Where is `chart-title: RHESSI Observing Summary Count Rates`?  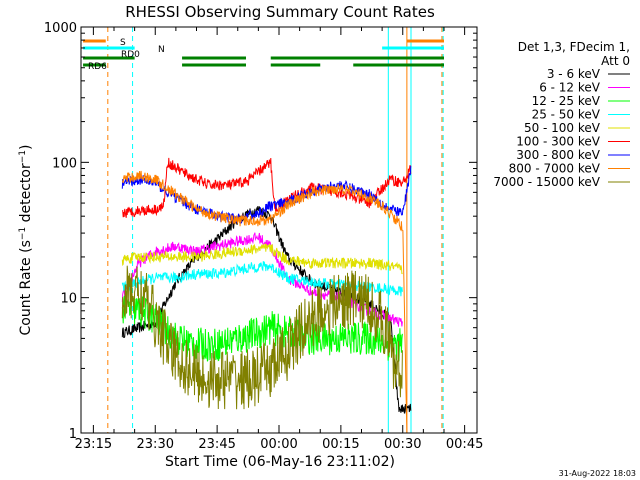
chart-title: RHESSI Observing Summary Count Rates is located at coordinates (280, 12).